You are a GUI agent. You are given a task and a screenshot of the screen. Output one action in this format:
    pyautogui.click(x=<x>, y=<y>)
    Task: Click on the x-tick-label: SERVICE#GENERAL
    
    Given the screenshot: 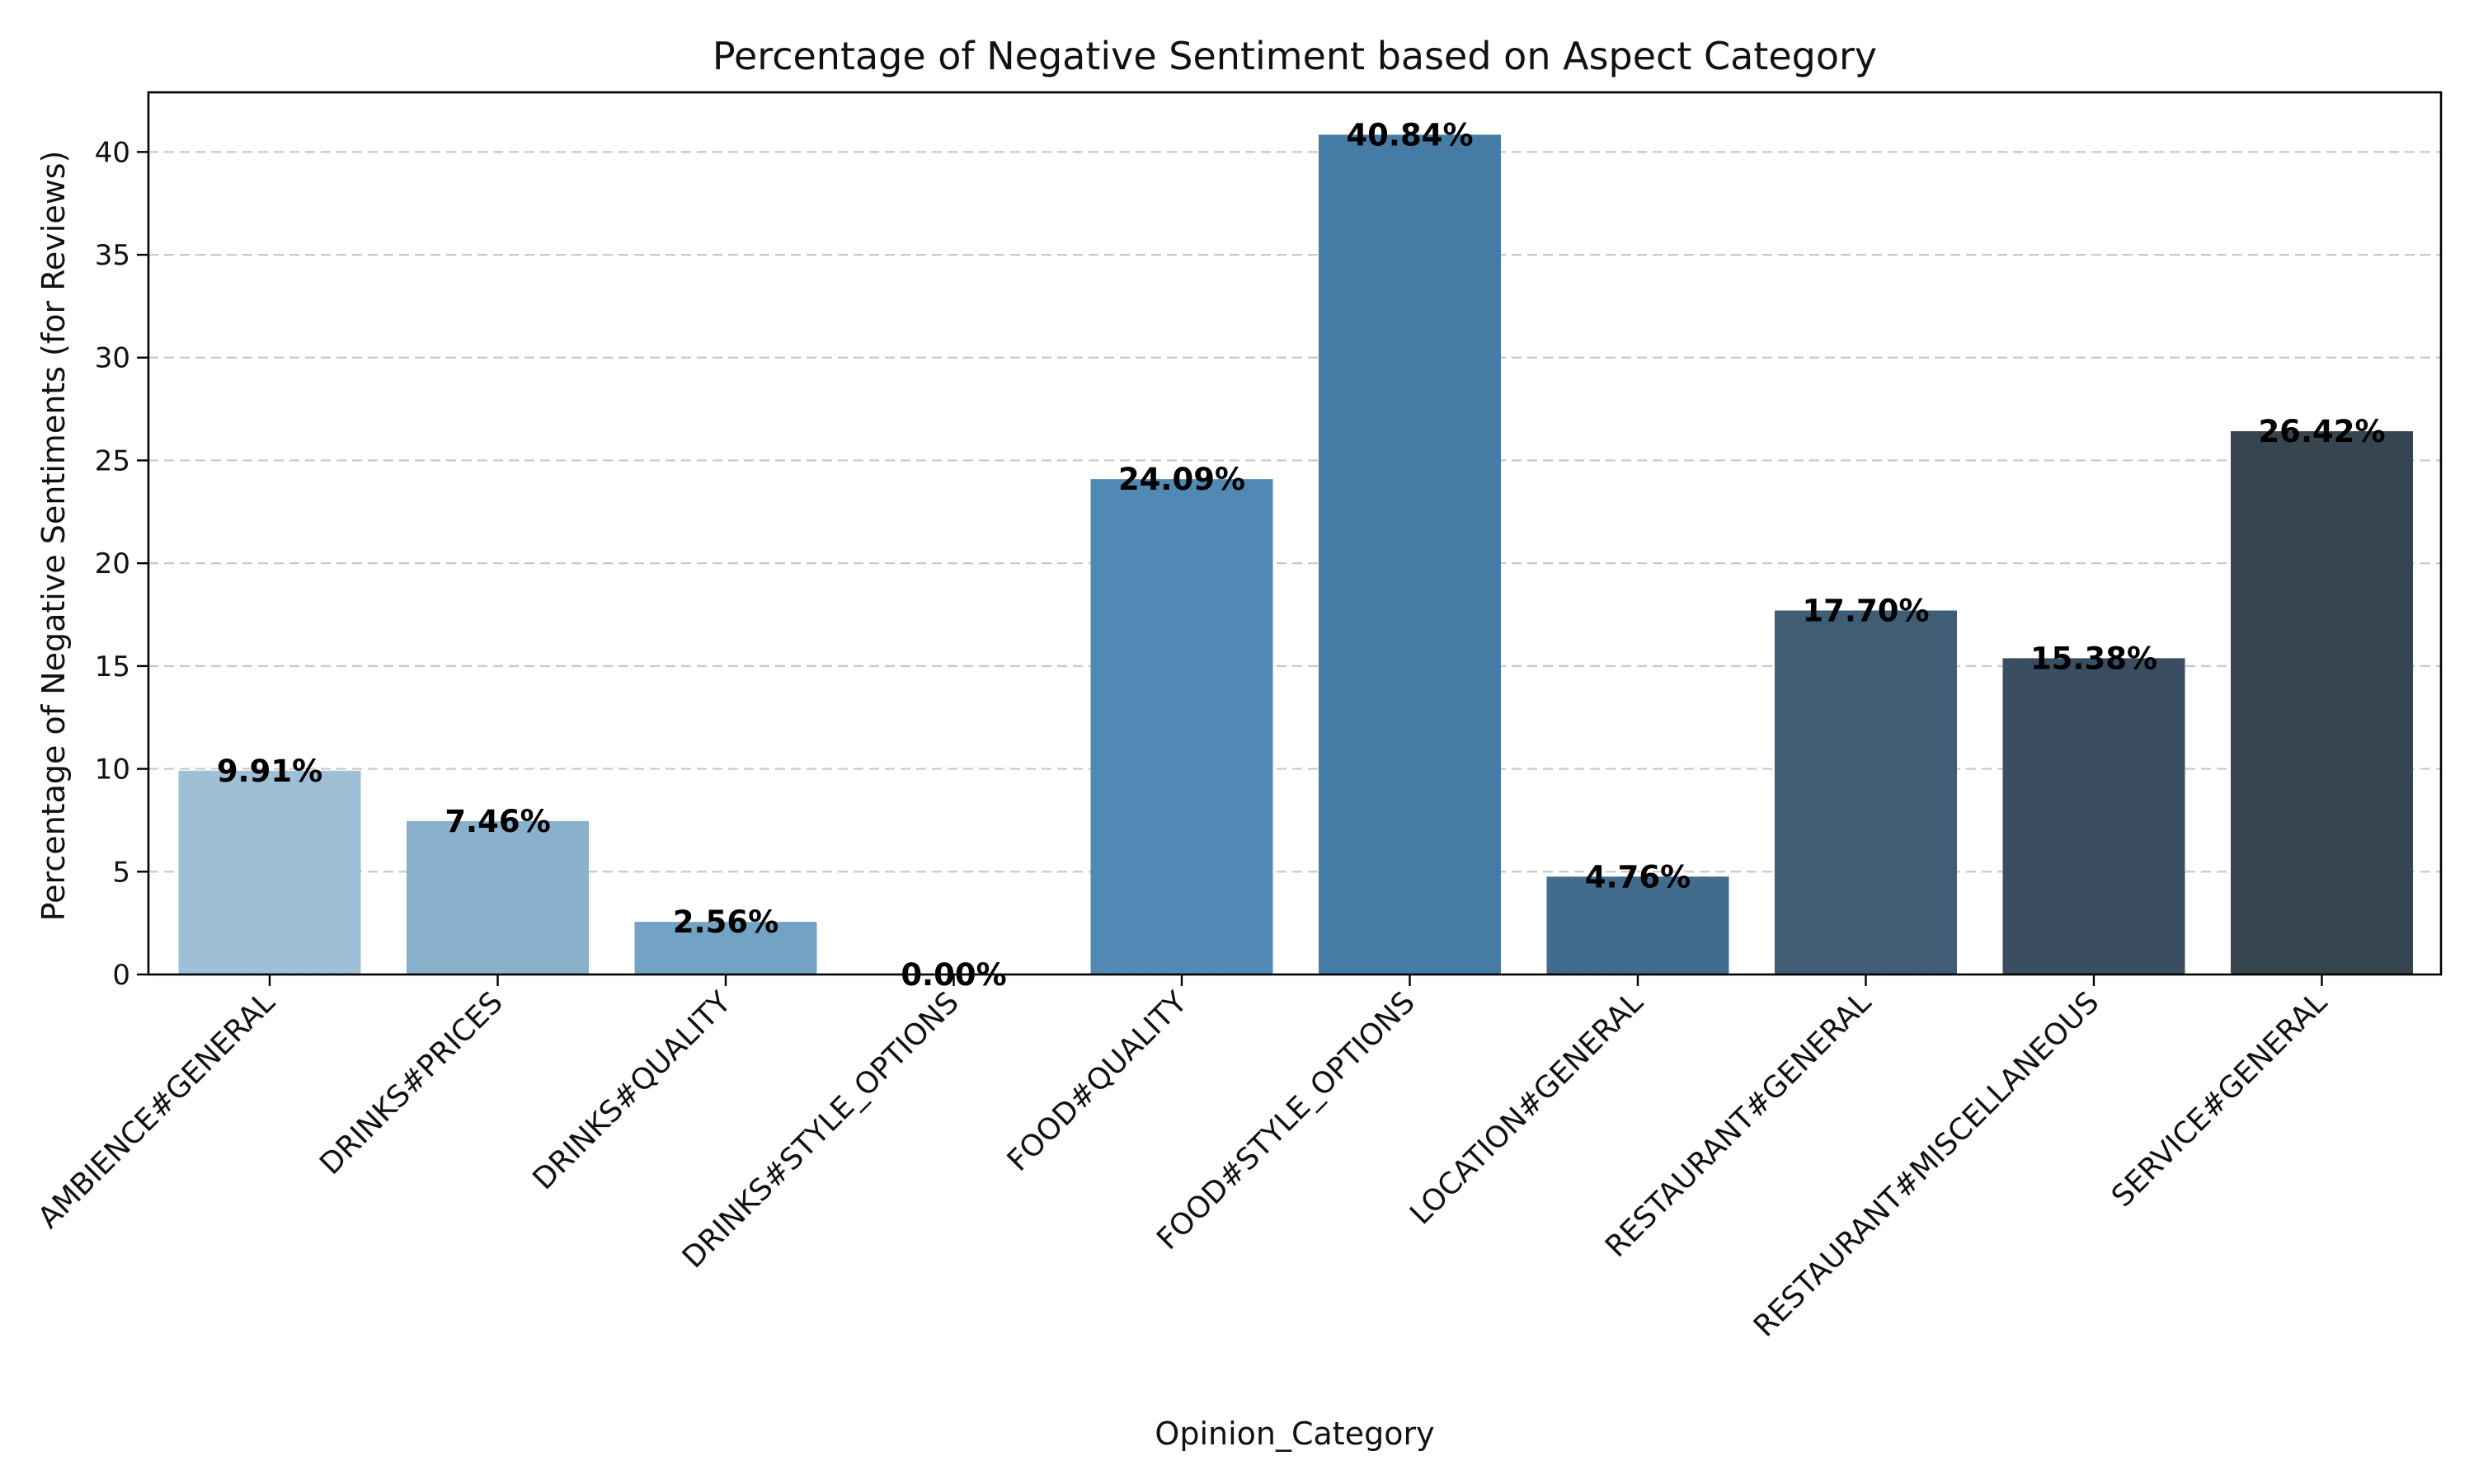 What is the action you would take?
    pyautogui.click(x=2219, y=1099)
    